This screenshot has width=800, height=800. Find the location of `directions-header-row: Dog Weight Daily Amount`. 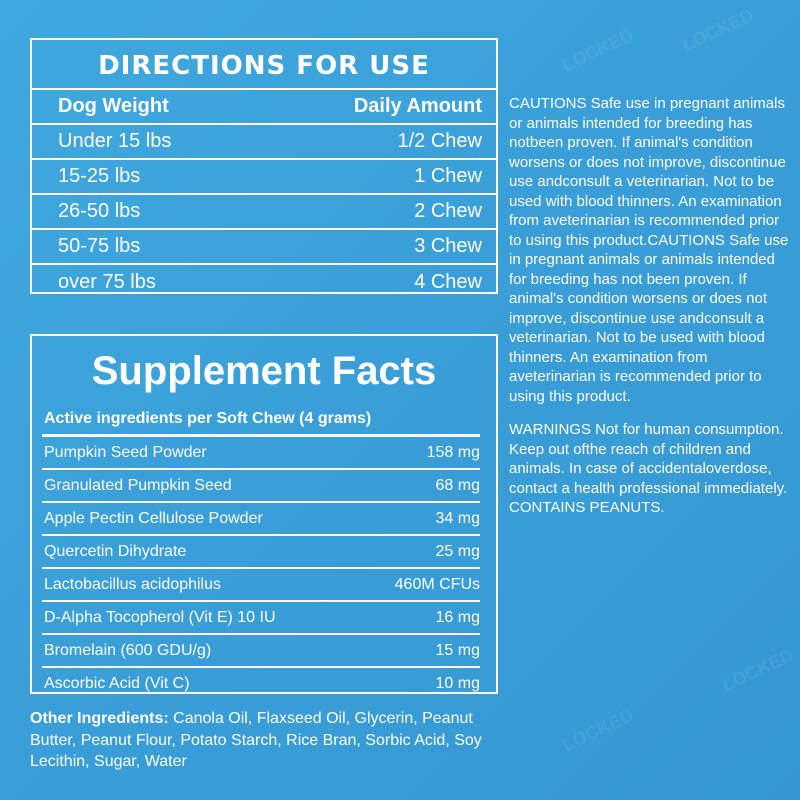

directions-header-row: Dog Weight Daily Amount is located at coordinates (264, 107).